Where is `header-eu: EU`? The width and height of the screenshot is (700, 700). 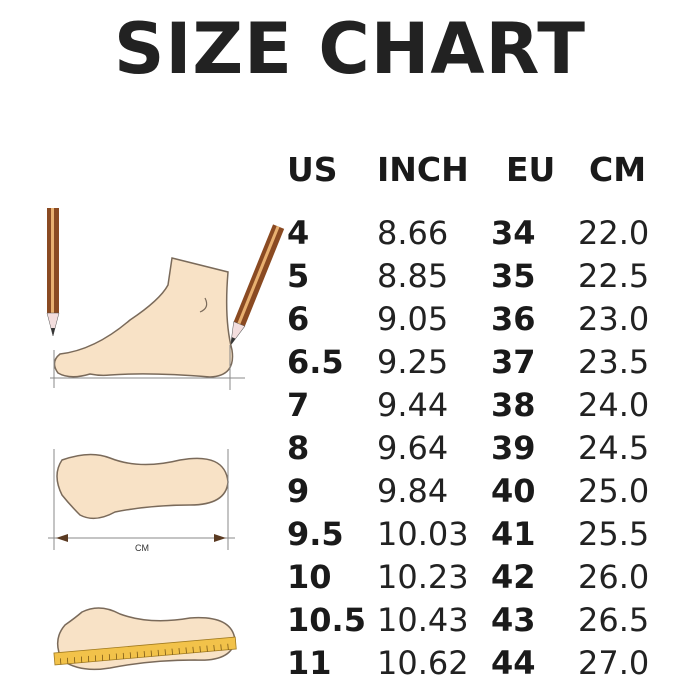
header-eu: EU is located at coordinates (531, 169).